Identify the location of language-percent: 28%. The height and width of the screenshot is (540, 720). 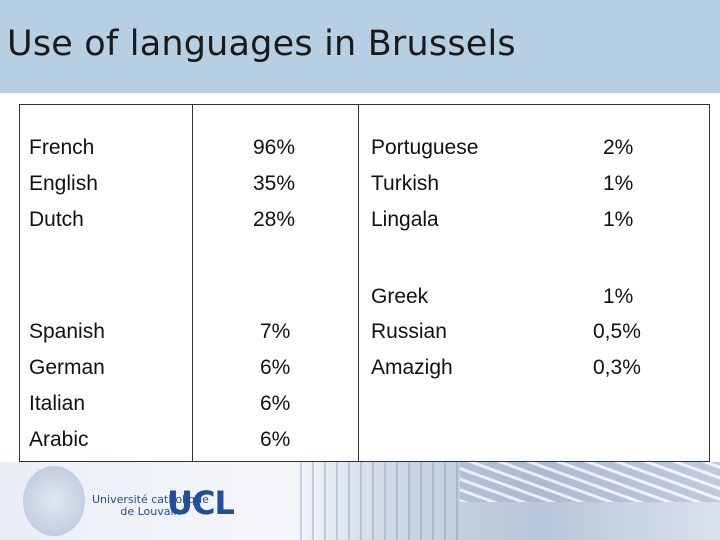
(274, 219).